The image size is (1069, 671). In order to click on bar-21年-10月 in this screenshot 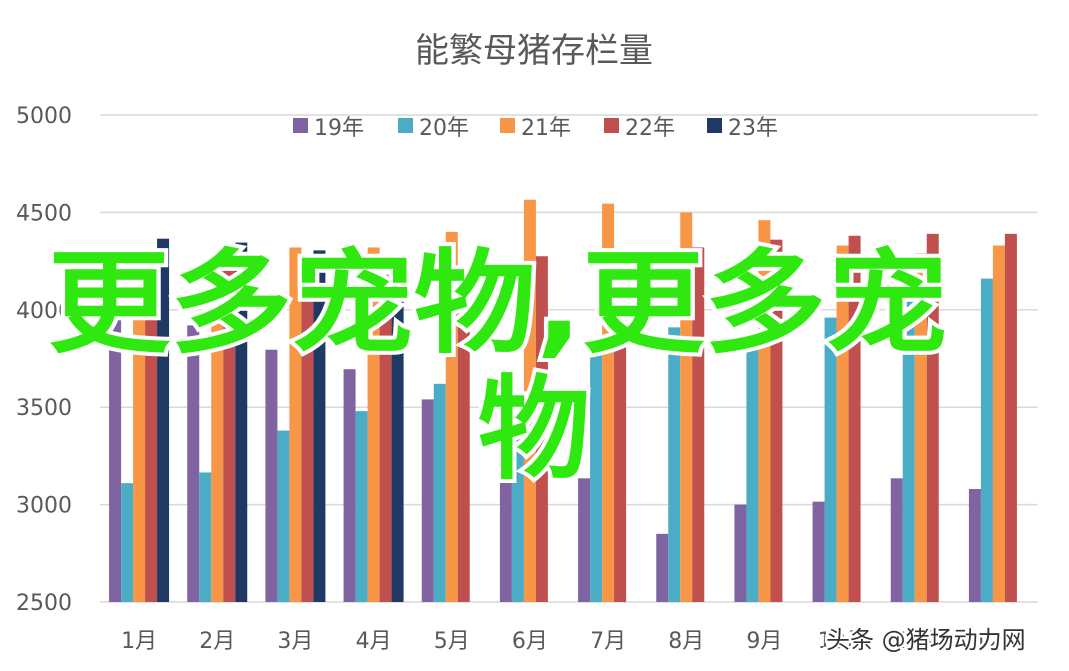, I will do `click(842, 424)`.